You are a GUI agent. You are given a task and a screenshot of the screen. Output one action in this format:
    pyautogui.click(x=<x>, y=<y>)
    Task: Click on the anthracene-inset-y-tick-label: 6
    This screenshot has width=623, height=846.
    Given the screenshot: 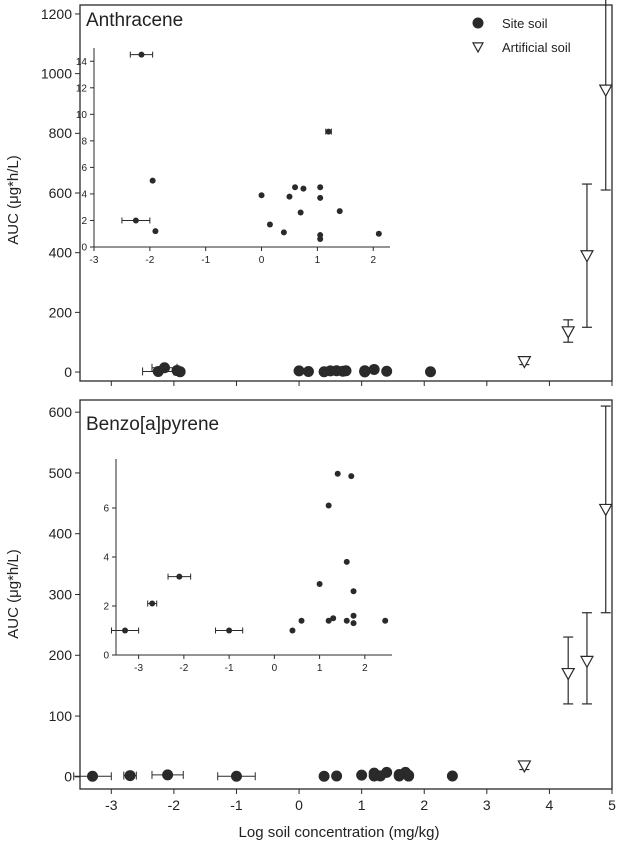 What is the action you would take?
    pyautogui.click(x=84, y=168)
    